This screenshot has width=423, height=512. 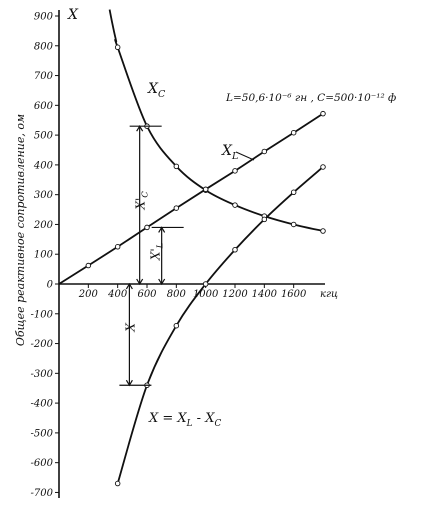 What do you see at coordinates (44, 136) in the screenshot?
I see `y-tick-label: 500` at bounding box center [44, 136].